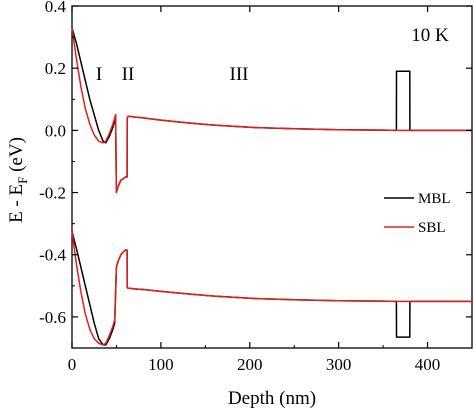  What do you see at coordinates (16, 203) in the screenshot?
I see `y-axis-title-main: E - E` at bounding box center [16, 203].